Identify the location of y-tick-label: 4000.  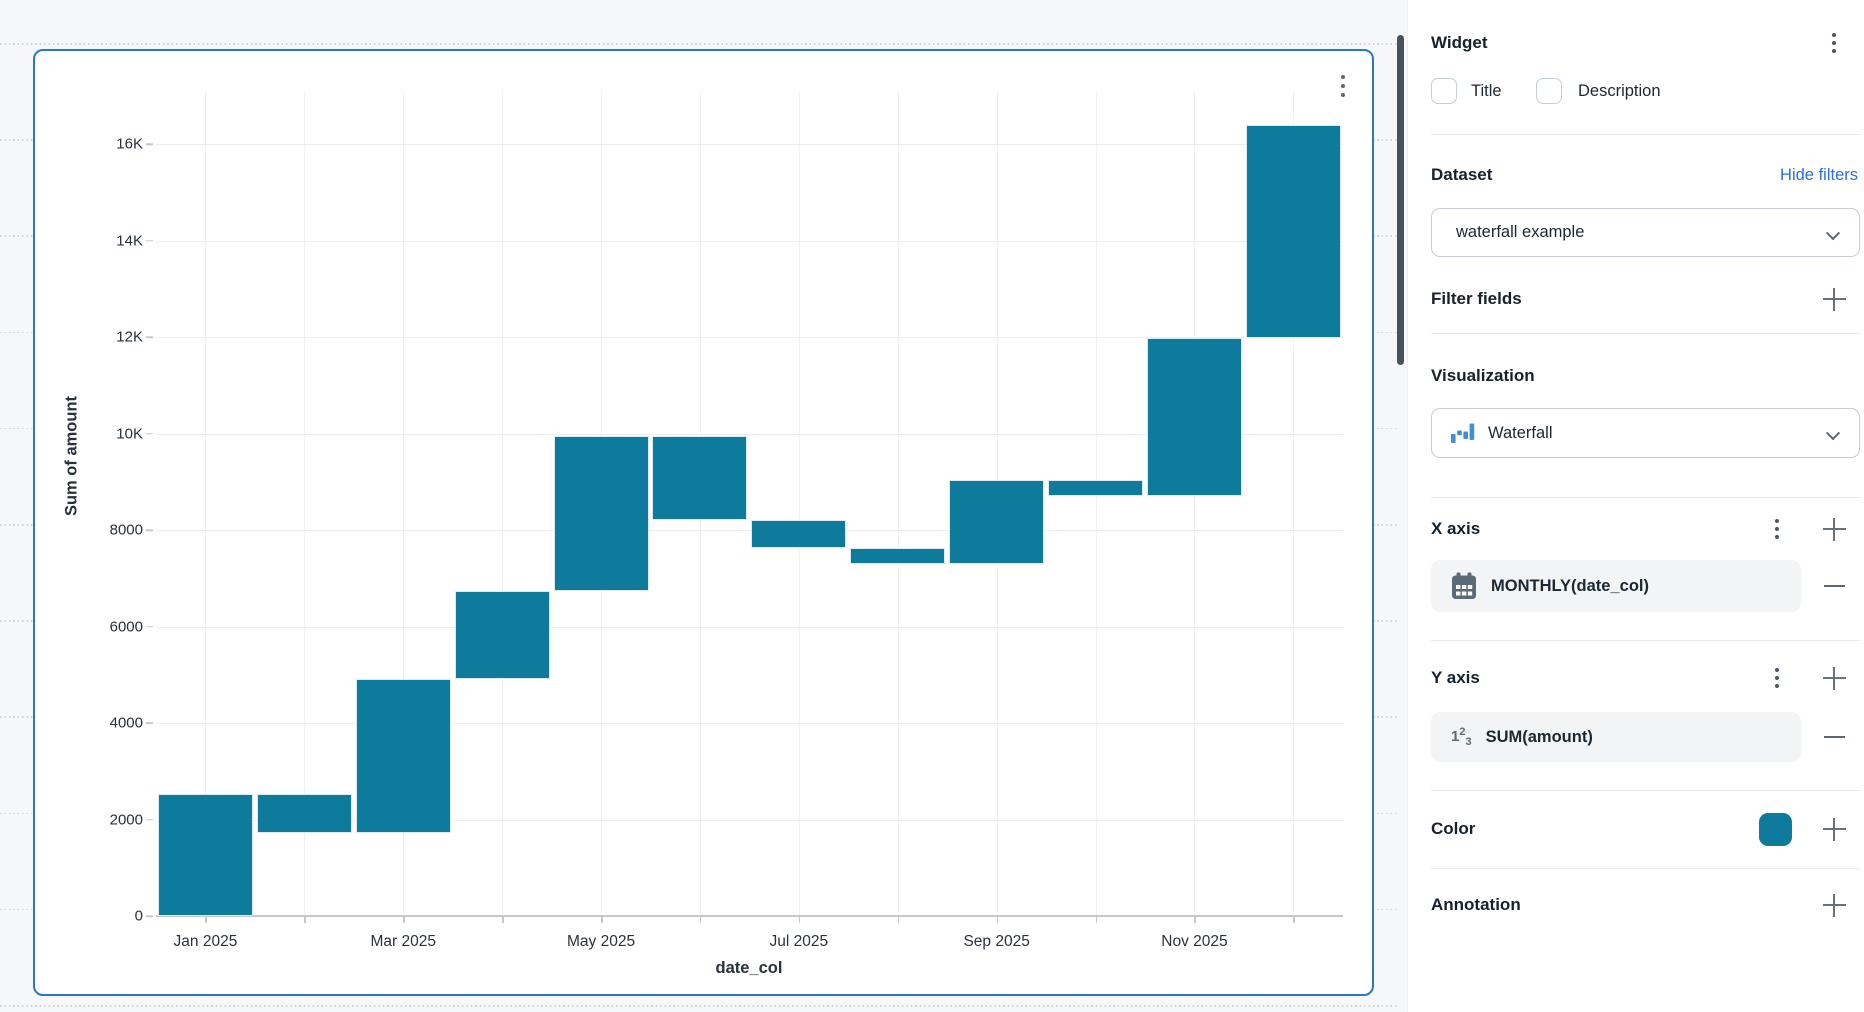
(126, 723).